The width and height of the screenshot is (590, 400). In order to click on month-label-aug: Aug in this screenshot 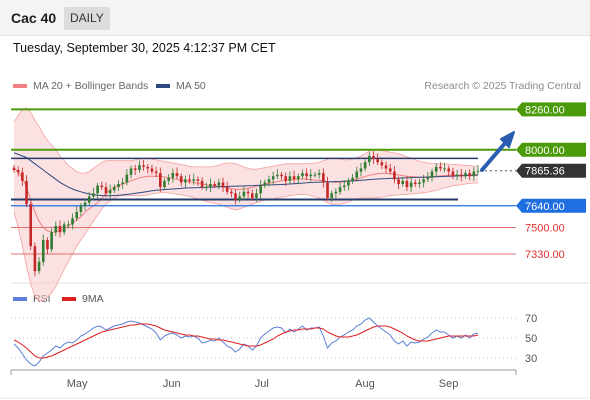, I will do `click(365, 384)`.